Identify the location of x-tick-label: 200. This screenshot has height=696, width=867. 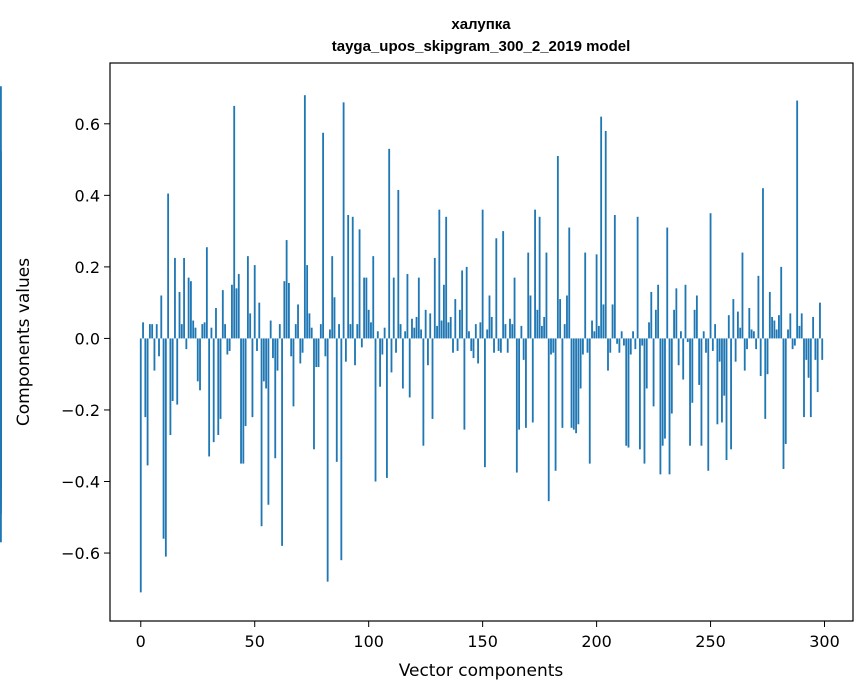
(596, 641).